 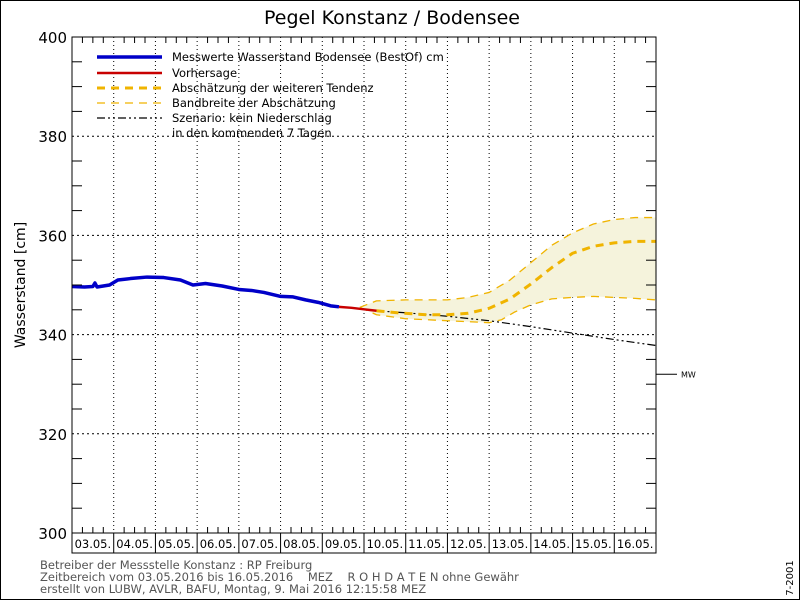 I want to click on x-tick-label: 05.05., so click(x=176, y=544).